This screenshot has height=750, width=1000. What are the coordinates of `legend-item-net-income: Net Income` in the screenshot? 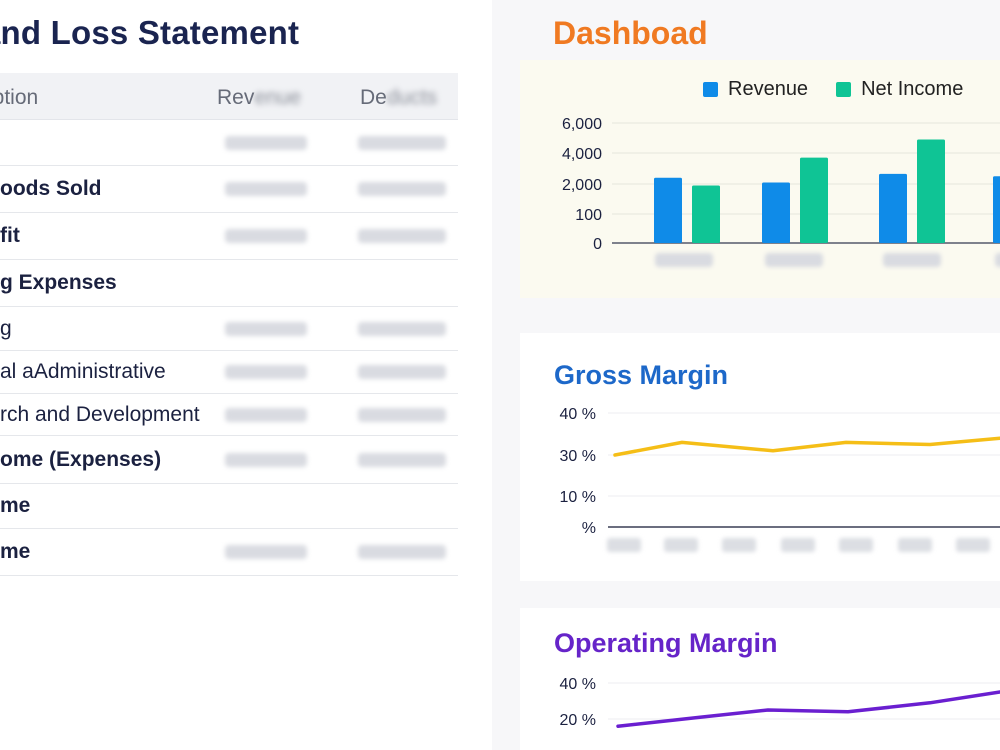 It's located at (899, 89).